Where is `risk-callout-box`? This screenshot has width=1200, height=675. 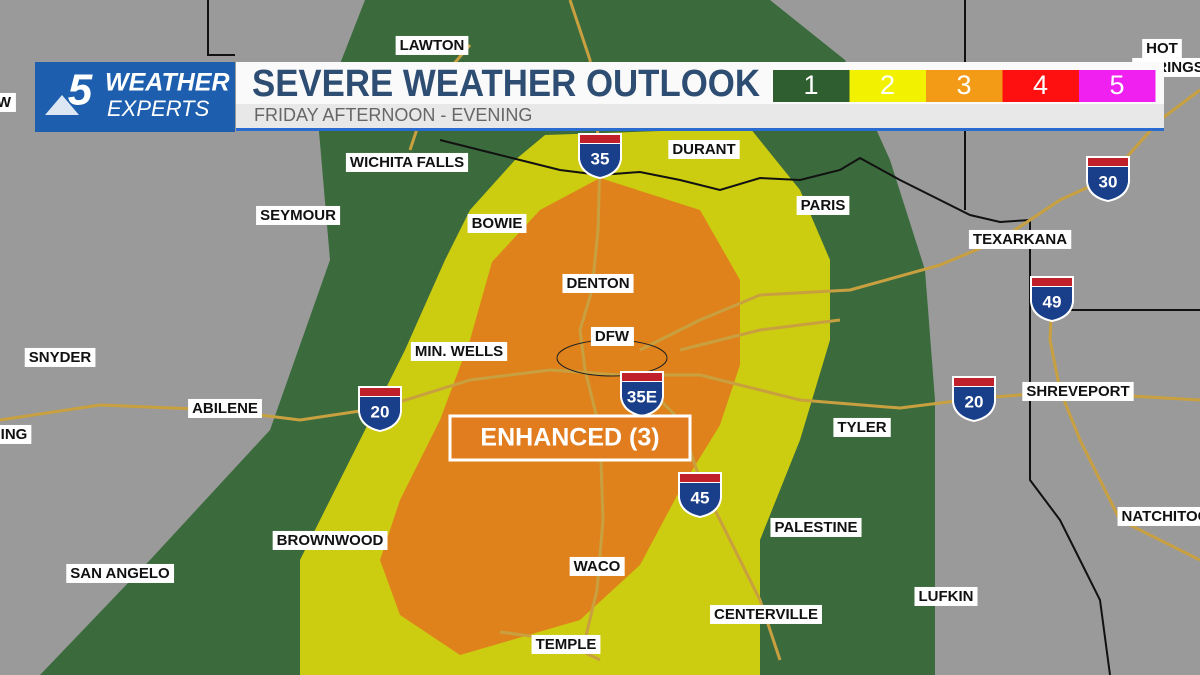 risk-callout-box is located at coordinates (570, 438).